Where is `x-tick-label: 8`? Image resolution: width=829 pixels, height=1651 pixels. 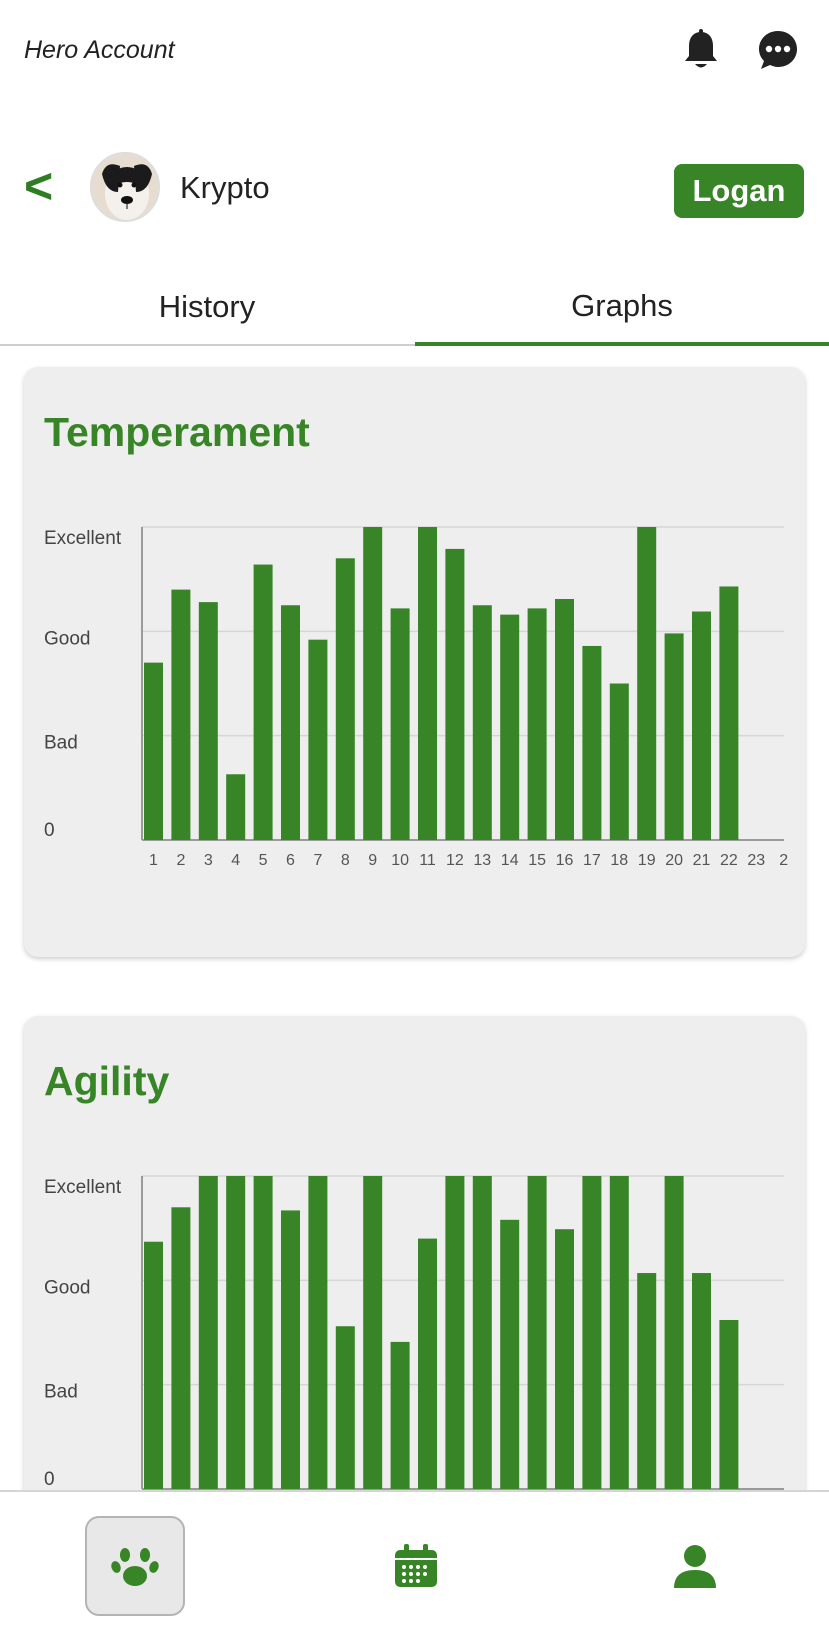 x-tick-label: 8 is located at coordinates (345, 859).